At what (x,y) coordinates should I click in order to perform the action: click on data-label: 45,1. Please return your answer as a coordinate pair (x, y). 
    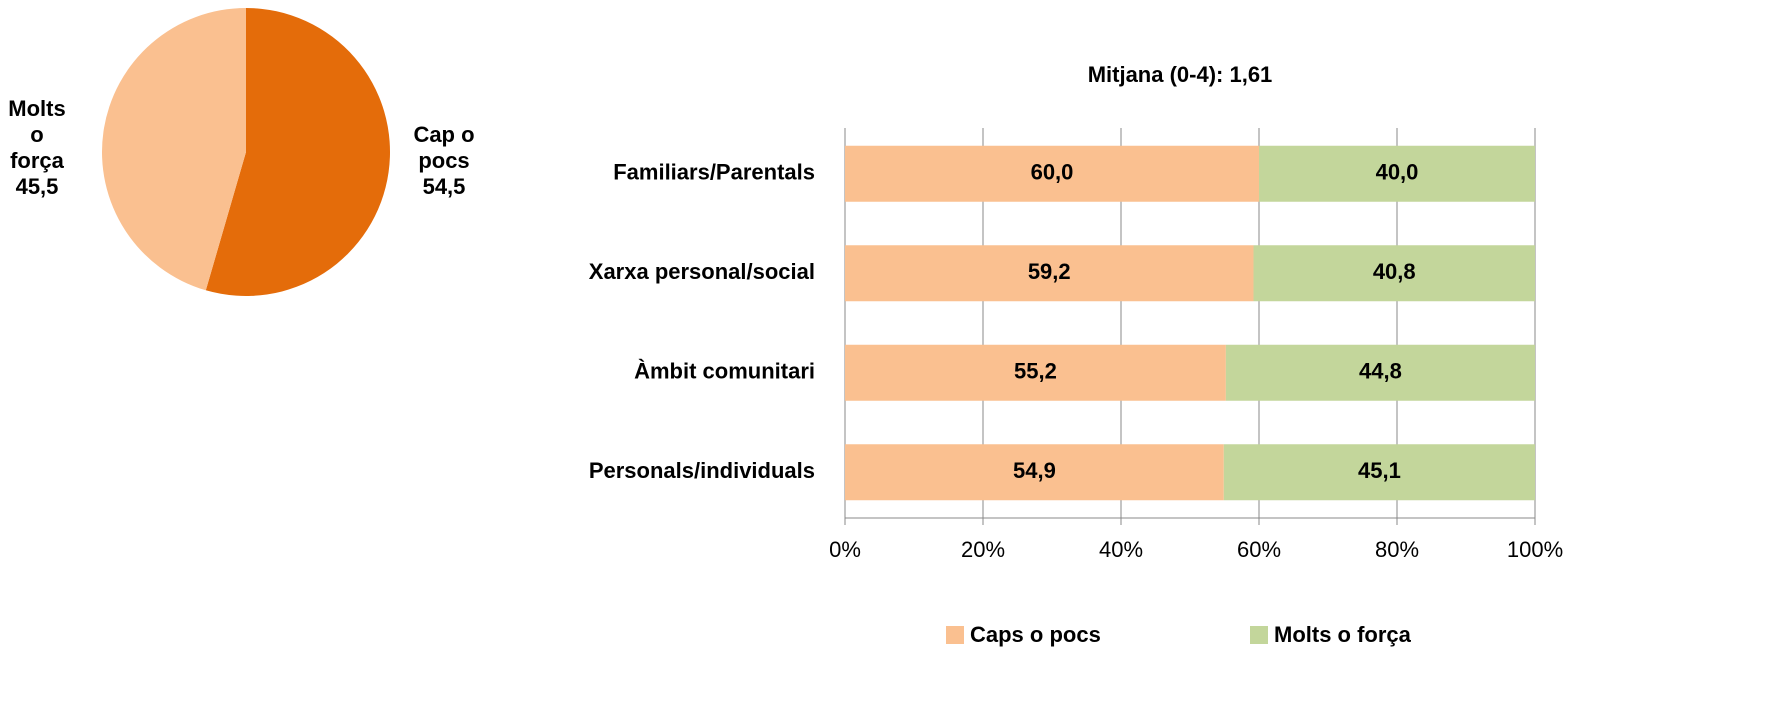
    Looking at the image, I should click on (1379, 470).